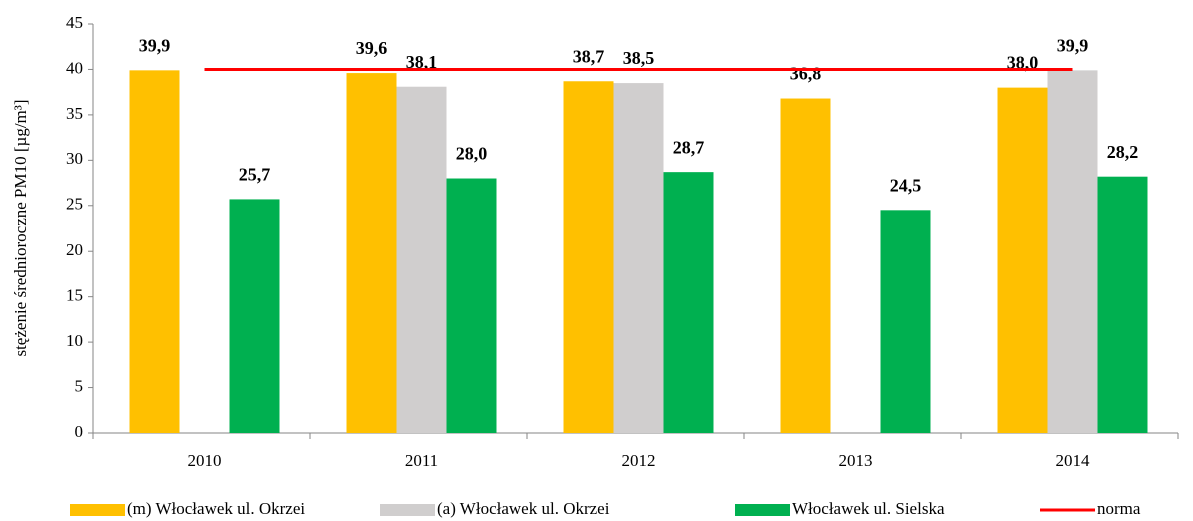 Image resolution: width=1193 pixels, height=521 pixels. What do you see at coordinates (639, 460) in the screenshot?
I see `x-tick-label: 2012` at bounding box center [639, 460].